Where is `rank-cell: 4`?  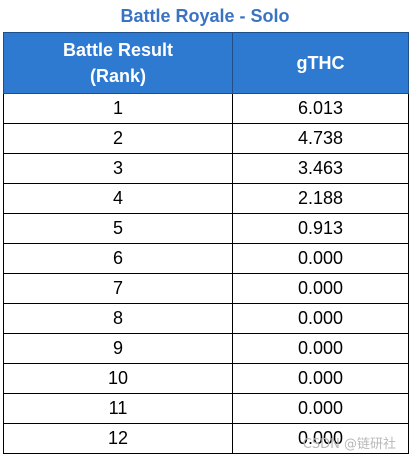
rank-cell: 4 is located at coordinates (118, 198).